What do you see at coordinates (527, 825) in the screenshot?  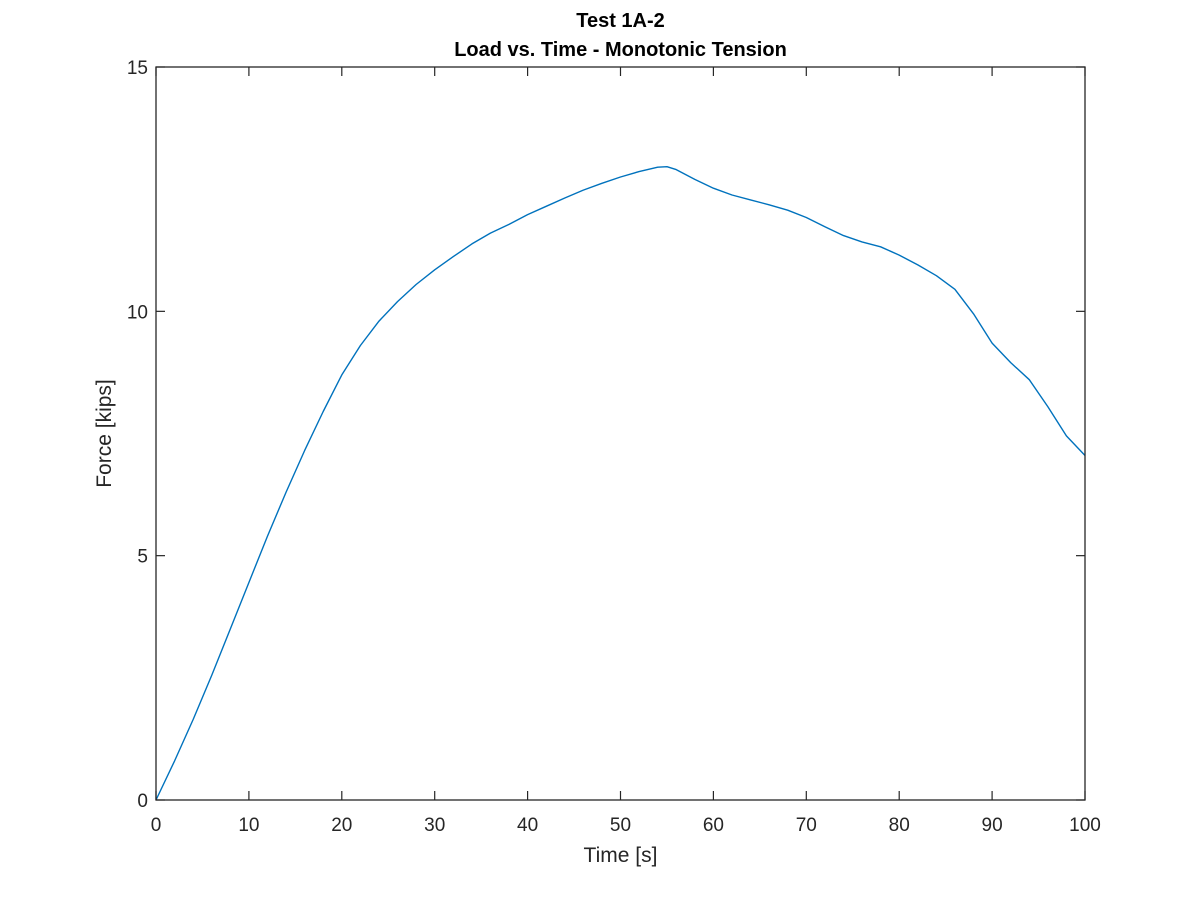 I see `x-tick-label: 40` at bounding box center [527, 825].